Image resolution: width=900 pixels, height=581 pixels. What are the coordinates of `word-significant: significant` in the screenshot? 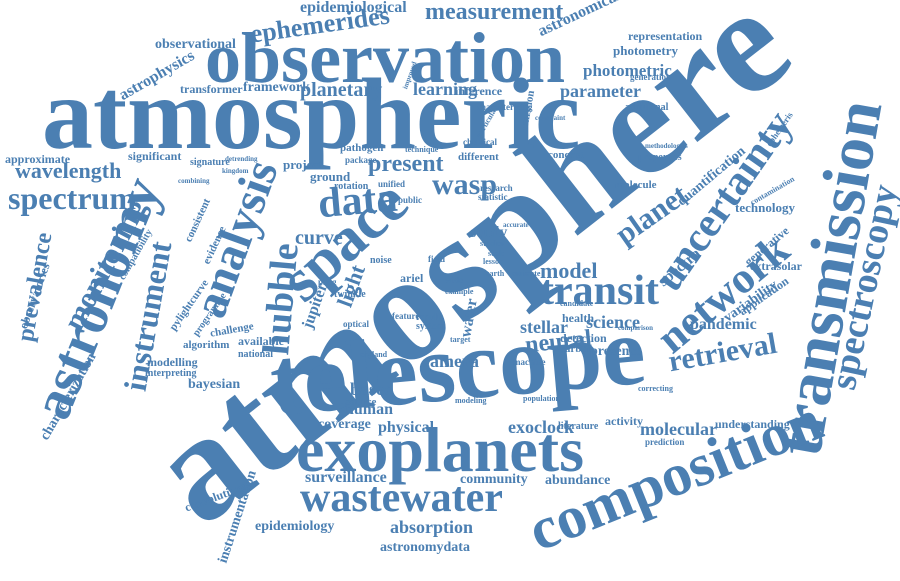 It's located at (155, 156).